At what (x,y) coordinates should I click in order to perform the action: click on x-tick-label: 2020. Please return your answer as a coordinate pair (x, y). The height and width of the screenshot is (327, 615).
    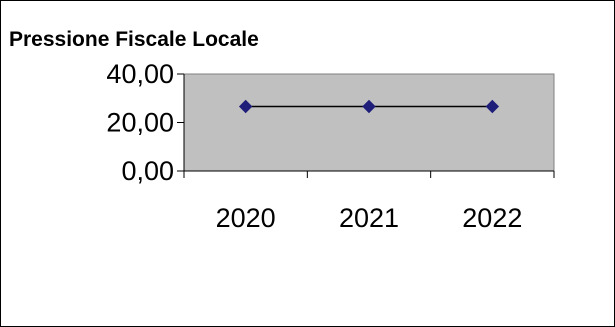
    Looking at the image, I should click on (246, 218).